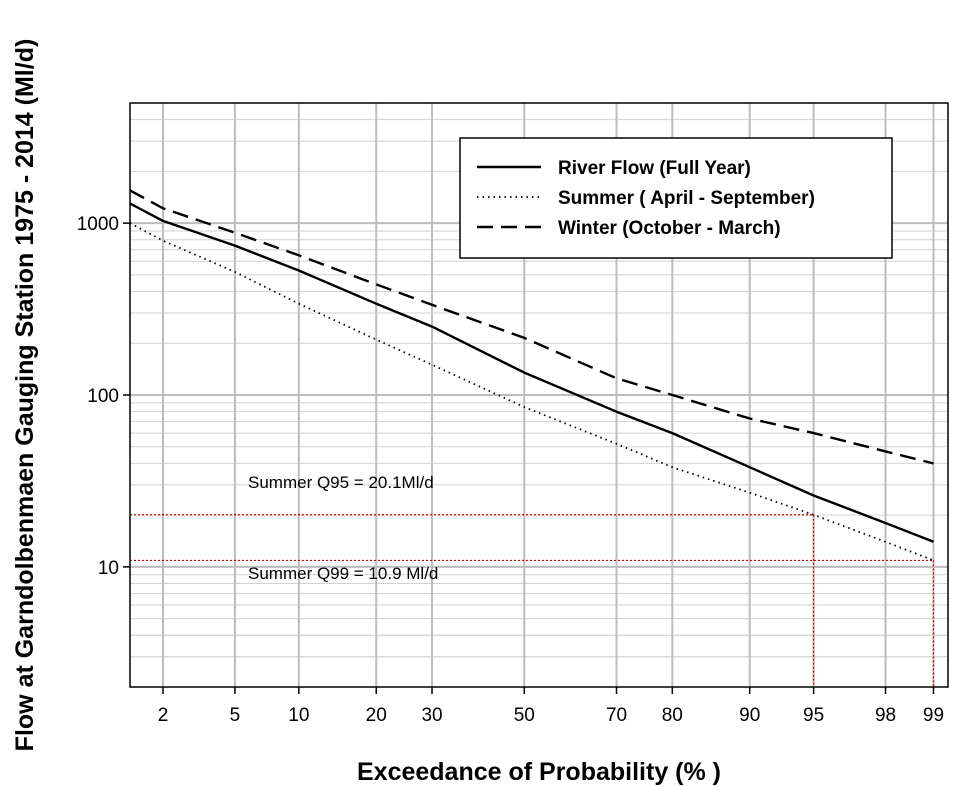 This screenshot has width=957, height=787. I want to click on x-tick-label: 95, so click(813, 715).